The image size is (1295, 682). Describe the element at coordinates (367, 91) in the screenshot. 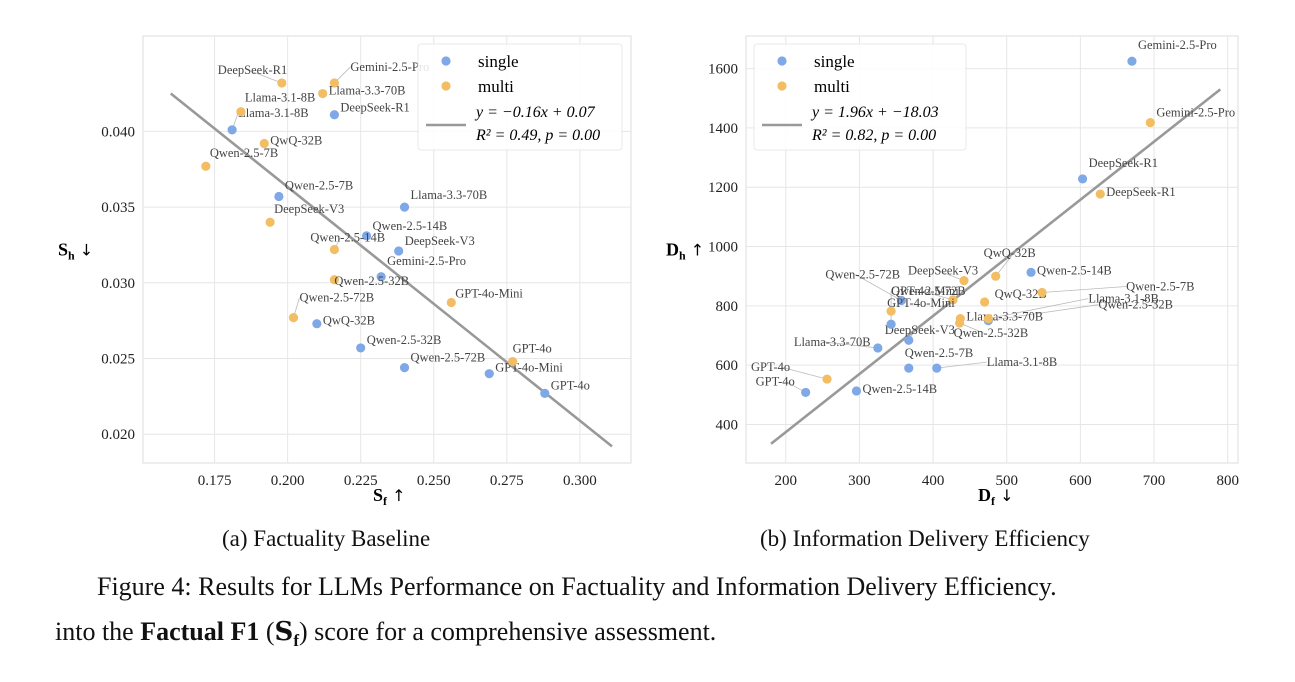

I see `point-label: Llama-3.3-70B` at that location.